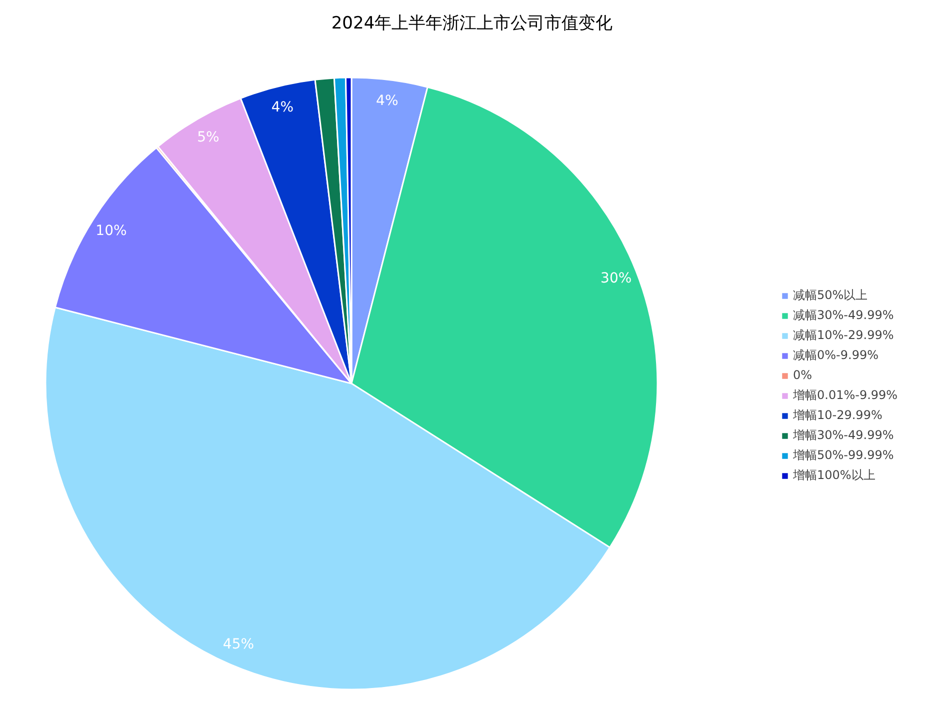 This screenshot has width=943, height=720. I want to click on legend-label: 增幅10-29.99%, so click(837, 415).